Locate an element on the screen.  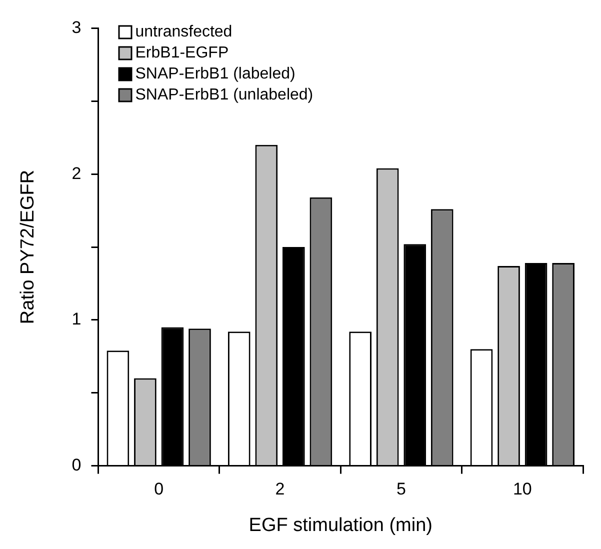
y-axis-title: Ratio PY72/EGFR is located at coordinates (28, 247).